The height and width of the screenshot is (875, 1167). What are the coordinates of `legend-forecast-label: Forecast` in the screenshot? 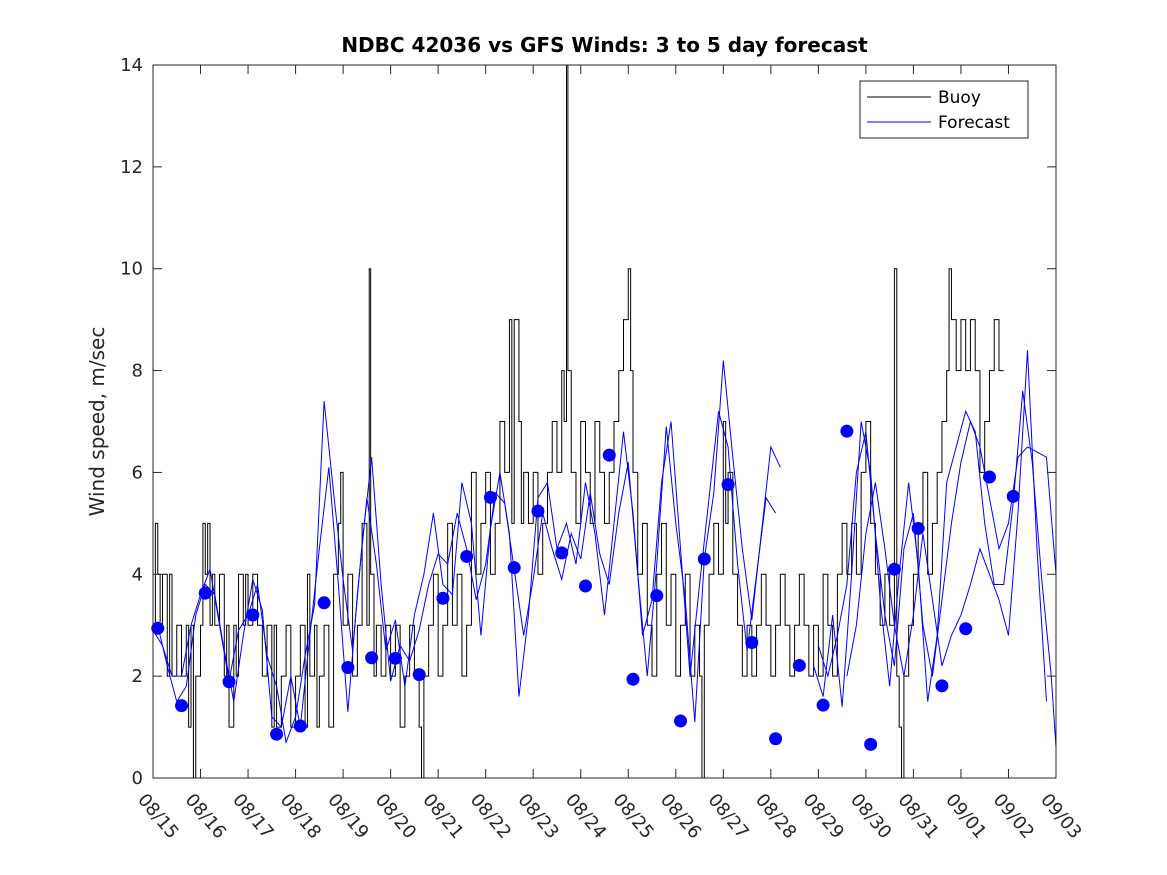 It's located at (974, 123).